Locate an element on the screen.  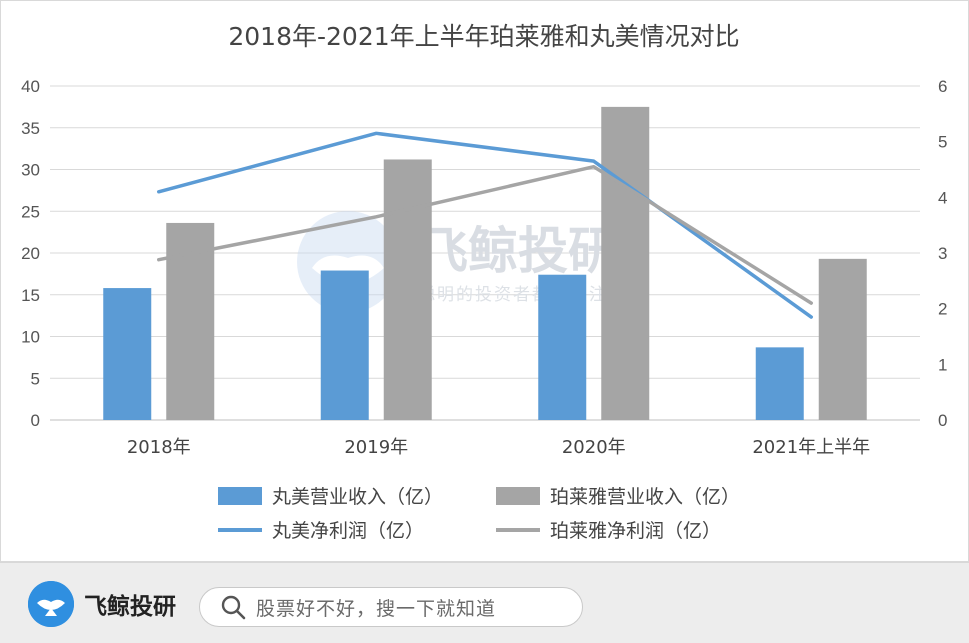
legend-label: 丸美营业收入（亿） is located at coordinates (357, 497).